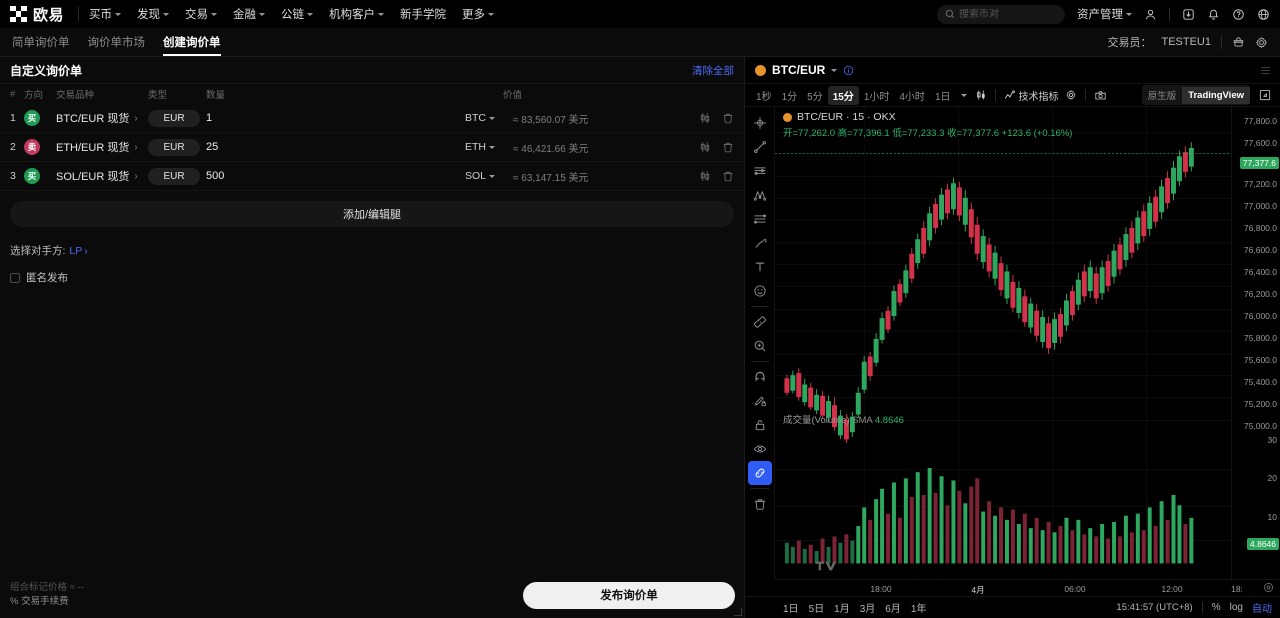 This screenshot has height=618, width=1280. What do you see at coordinates (713, 70) in the screenshot?
I see `clear-all-button: 清除全部` at bounding box center [713, 70].